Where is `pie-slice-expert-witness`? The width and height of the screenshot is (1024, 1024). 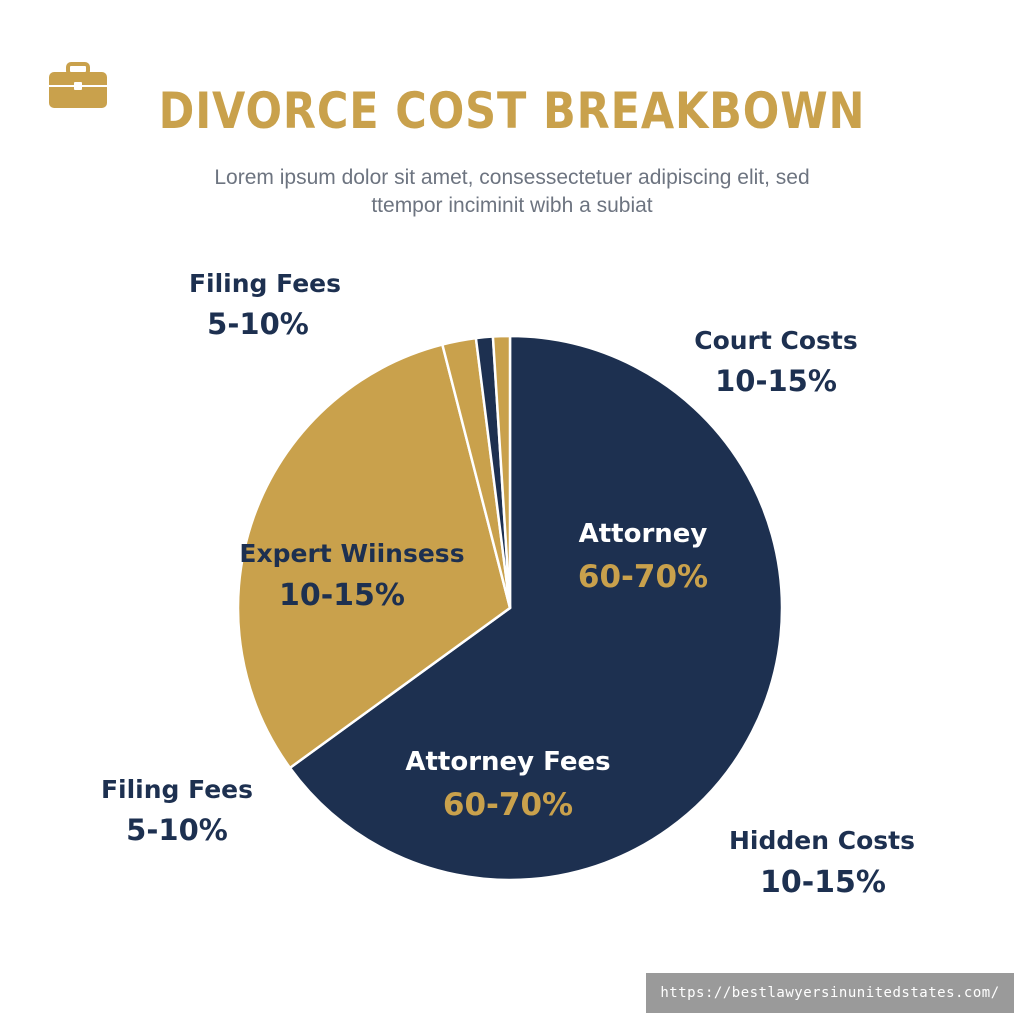
pie-slice-expert-witness is located at coordinates (374, 556).